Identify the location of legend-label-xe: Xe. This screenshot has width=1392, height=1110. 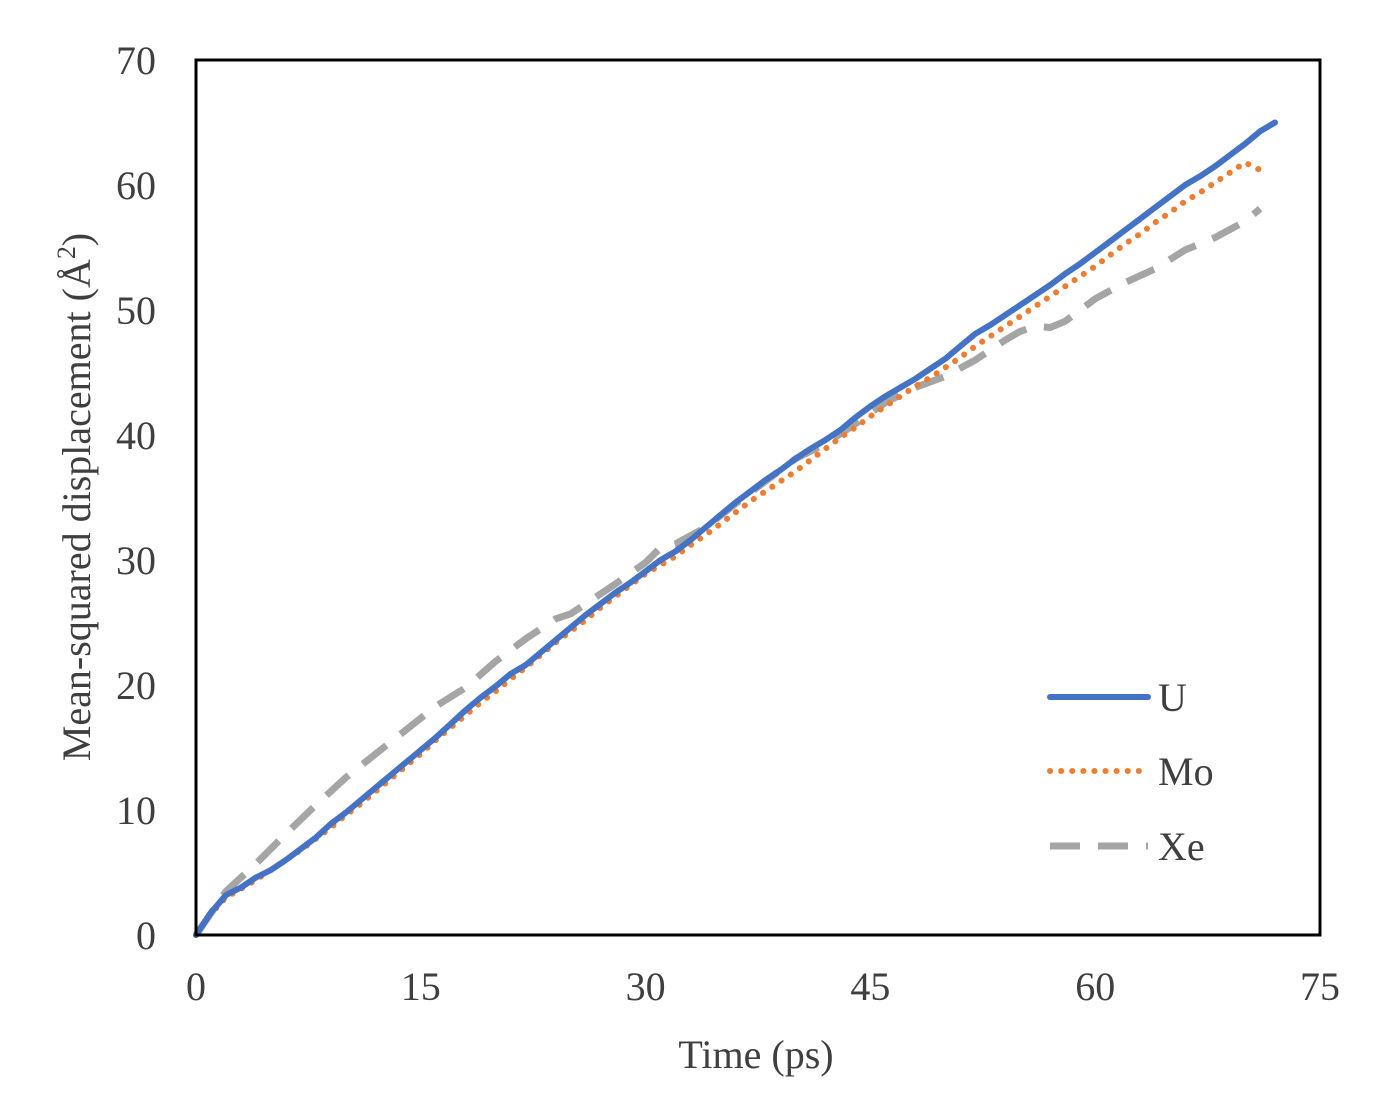
(1181, 846).